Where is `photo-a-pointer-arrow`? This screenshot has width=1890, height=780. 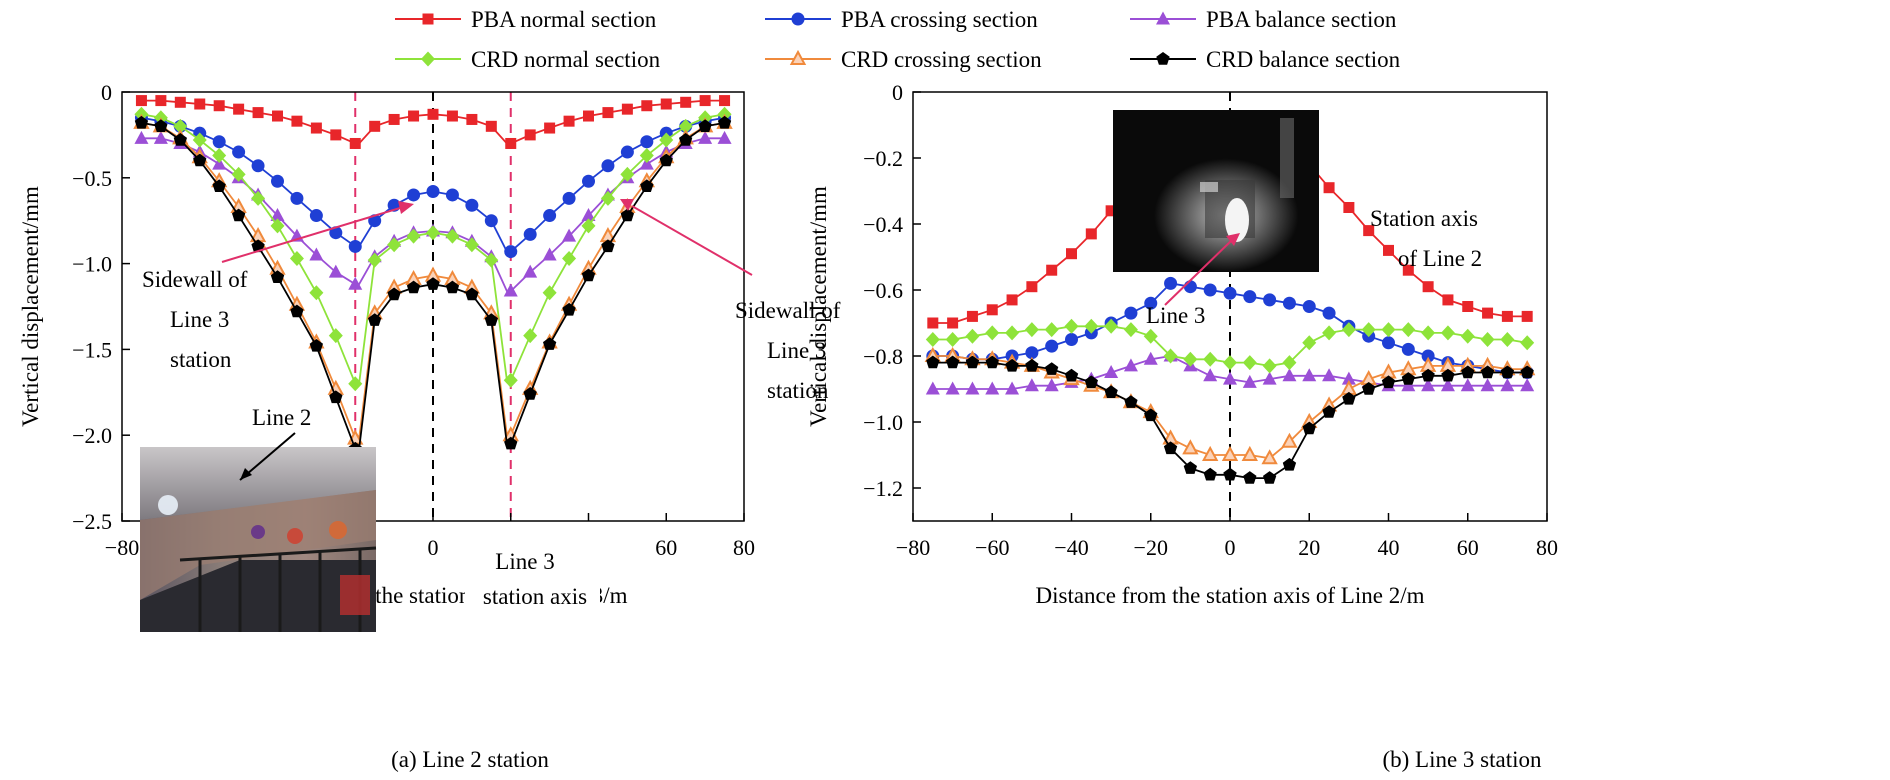
photo-a-pointer-arrow is located at coordinates (267, 456).